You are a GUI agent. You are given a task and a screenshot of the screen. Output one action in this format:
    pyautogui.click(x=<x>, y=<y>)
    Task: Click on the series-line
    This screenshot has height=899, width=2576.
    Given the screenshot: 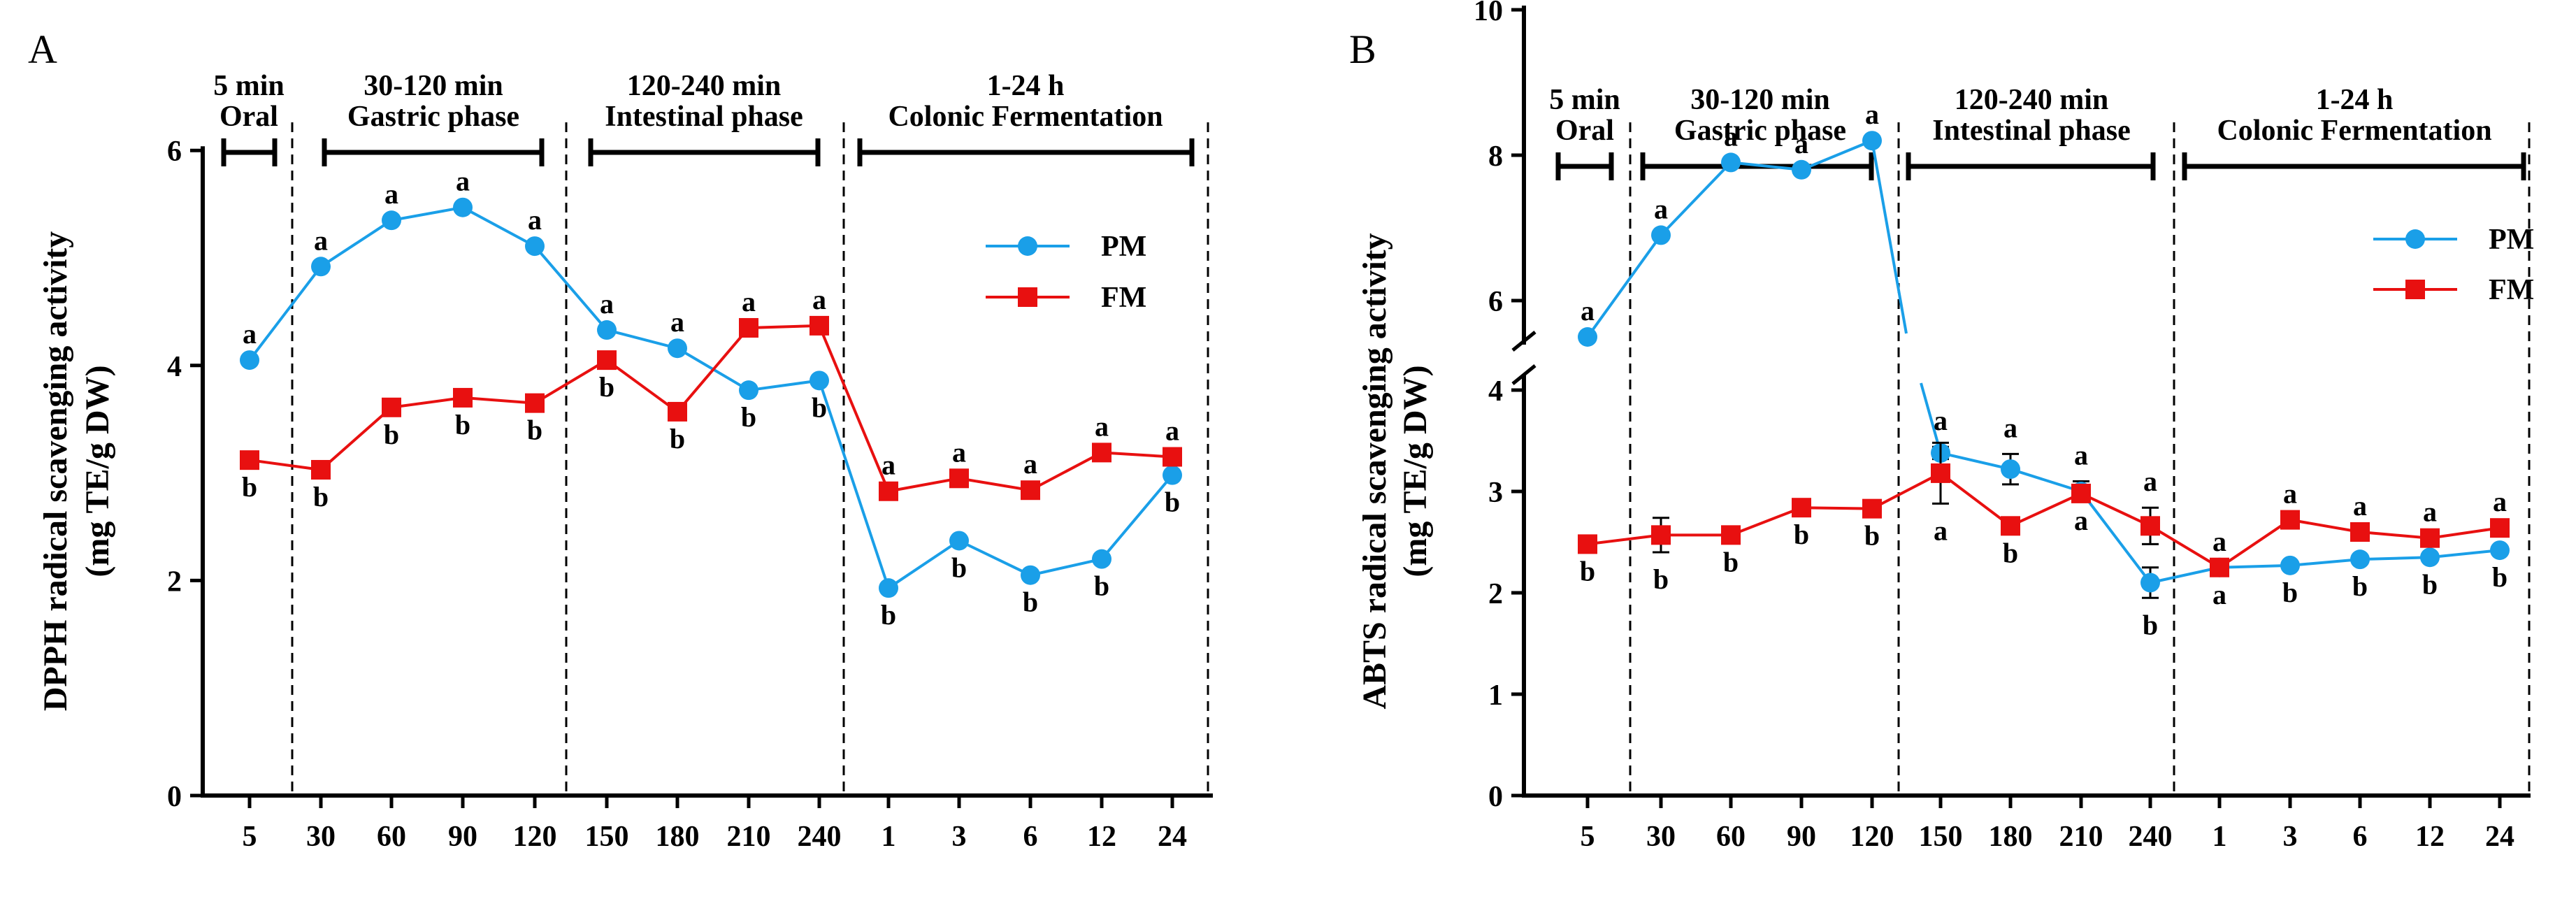 What is the action you would take?
    pyautogui.click(x=2044, y=520)
    